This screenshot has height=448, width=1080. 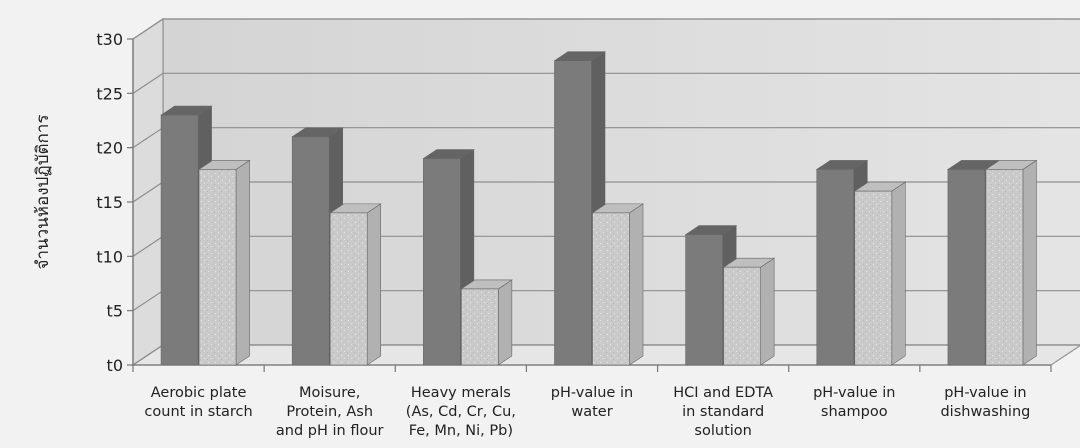 What do you see at coordinates (109, 93) in the screenshot?
I see `y-tick-label: t25` at bounding box center [109, 93].